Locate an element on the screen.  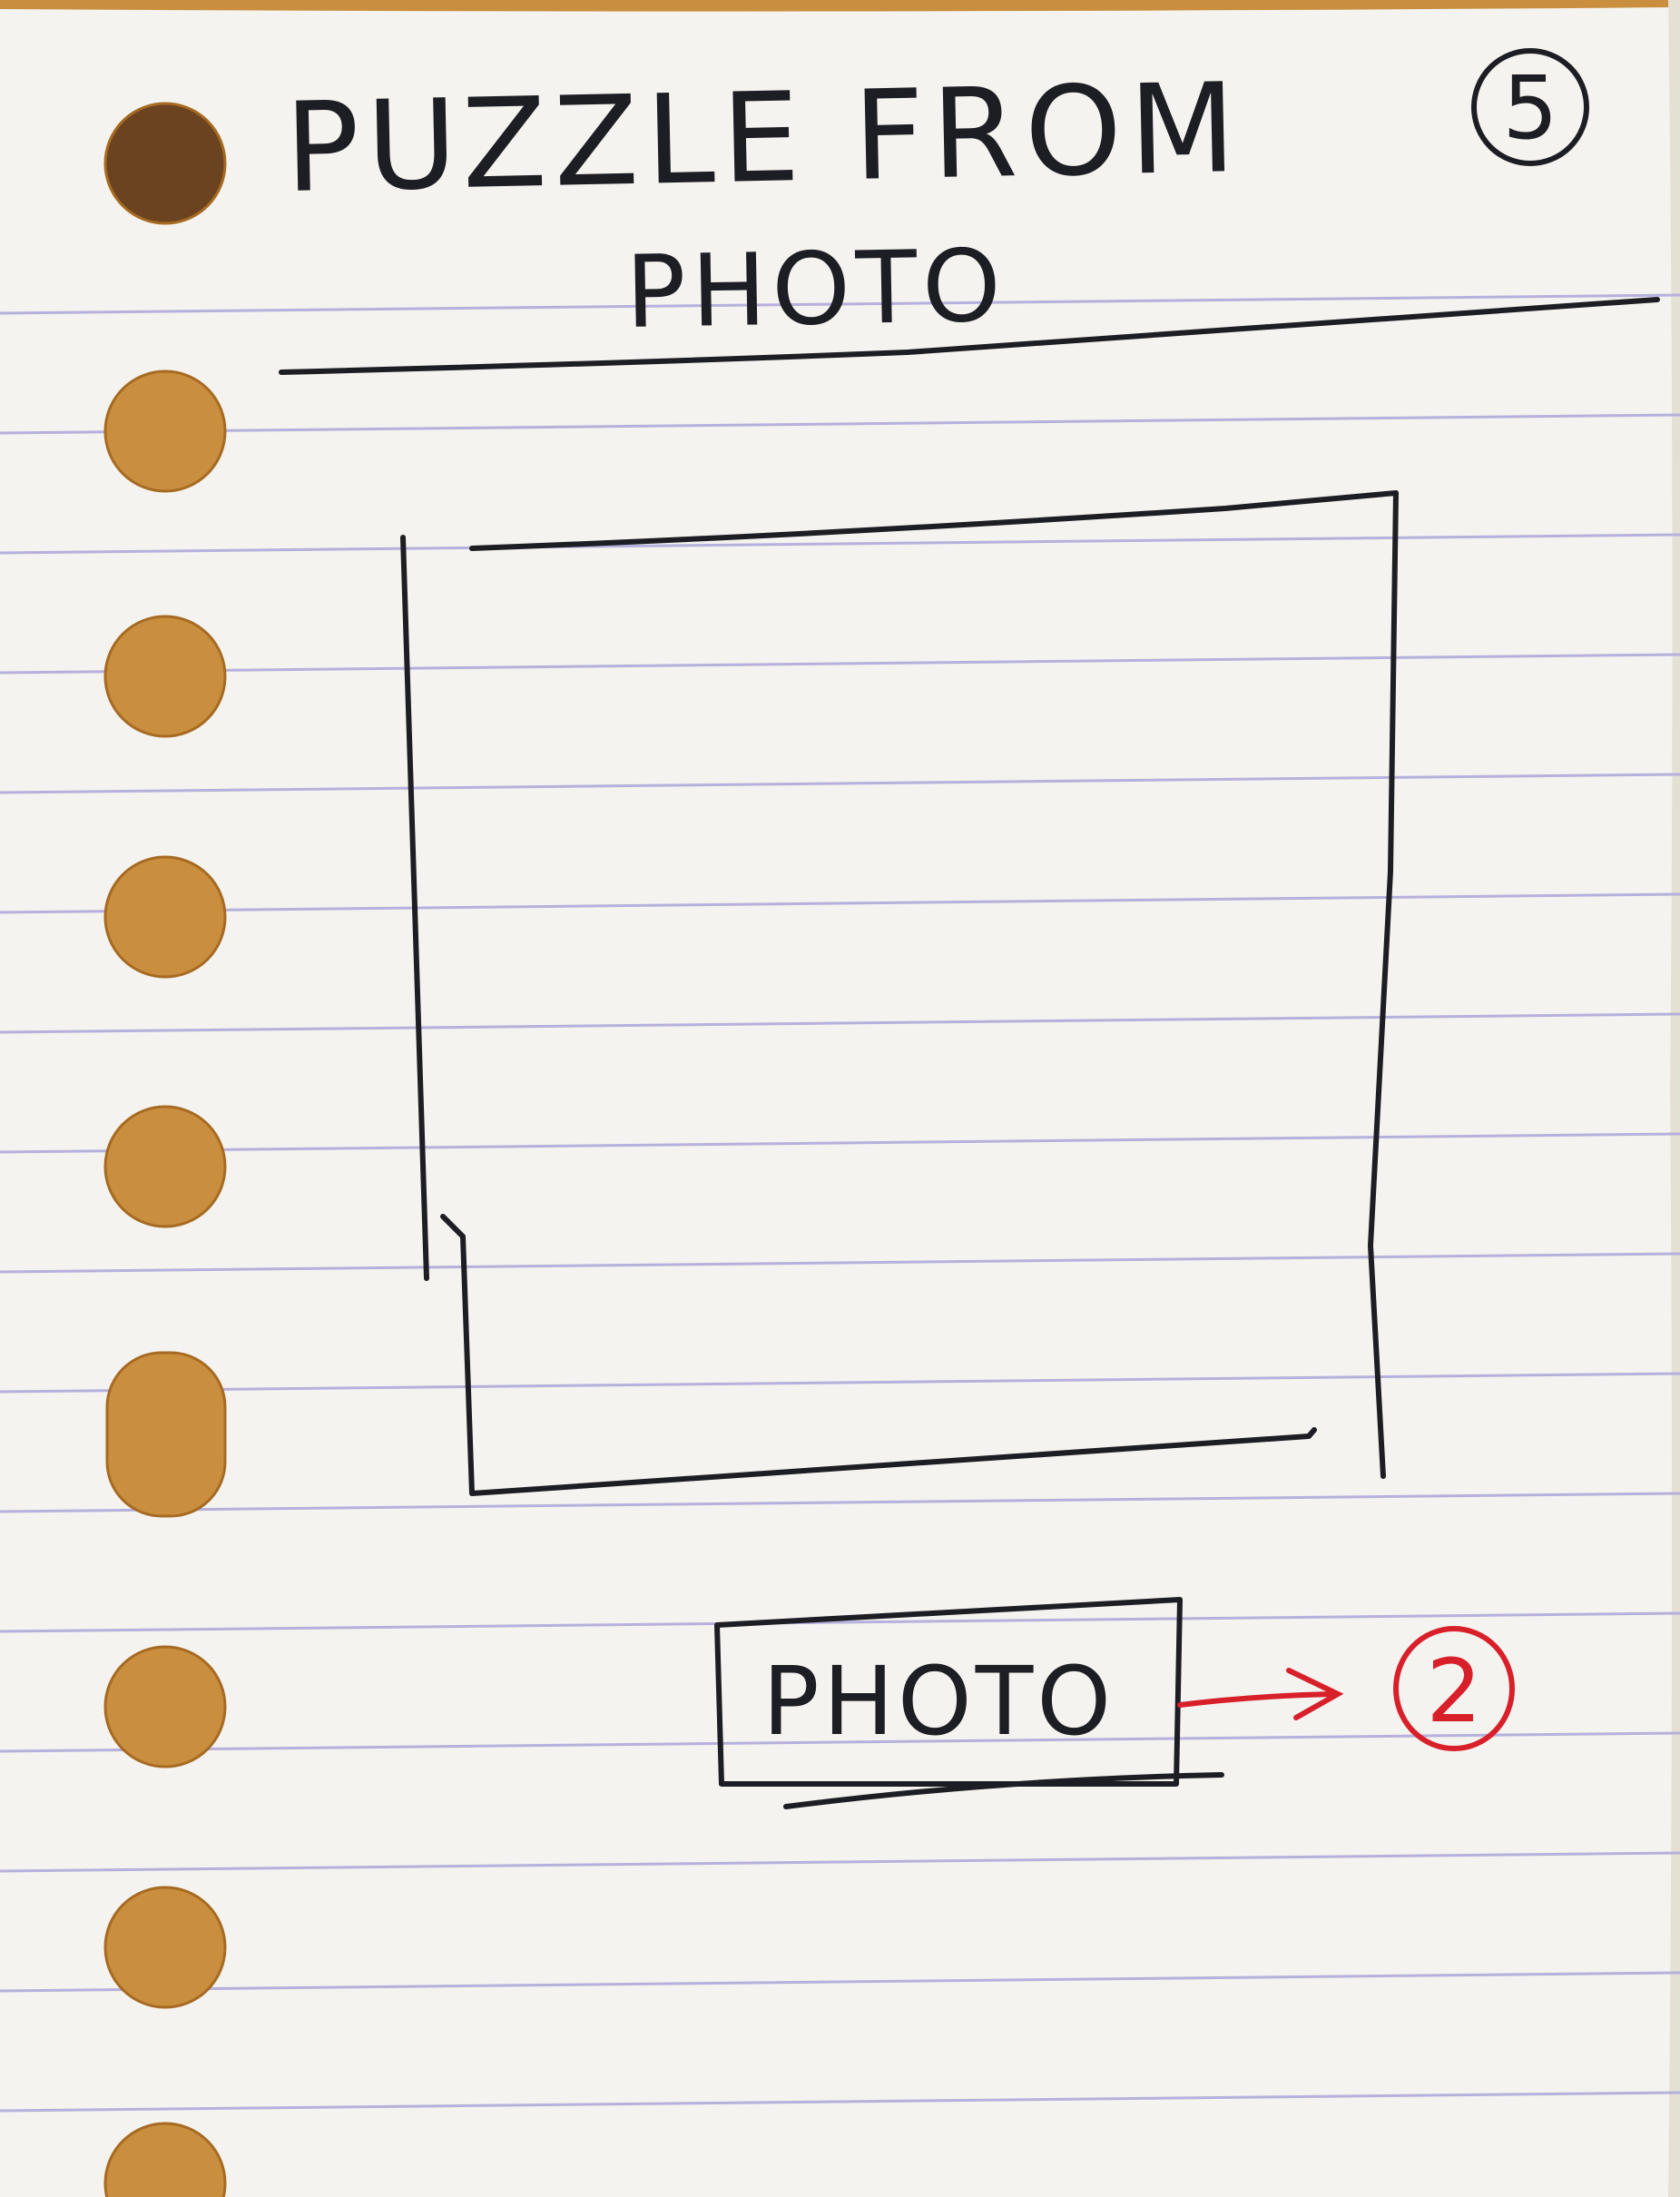
desk-edge-top is located at coordinates (840, 6).